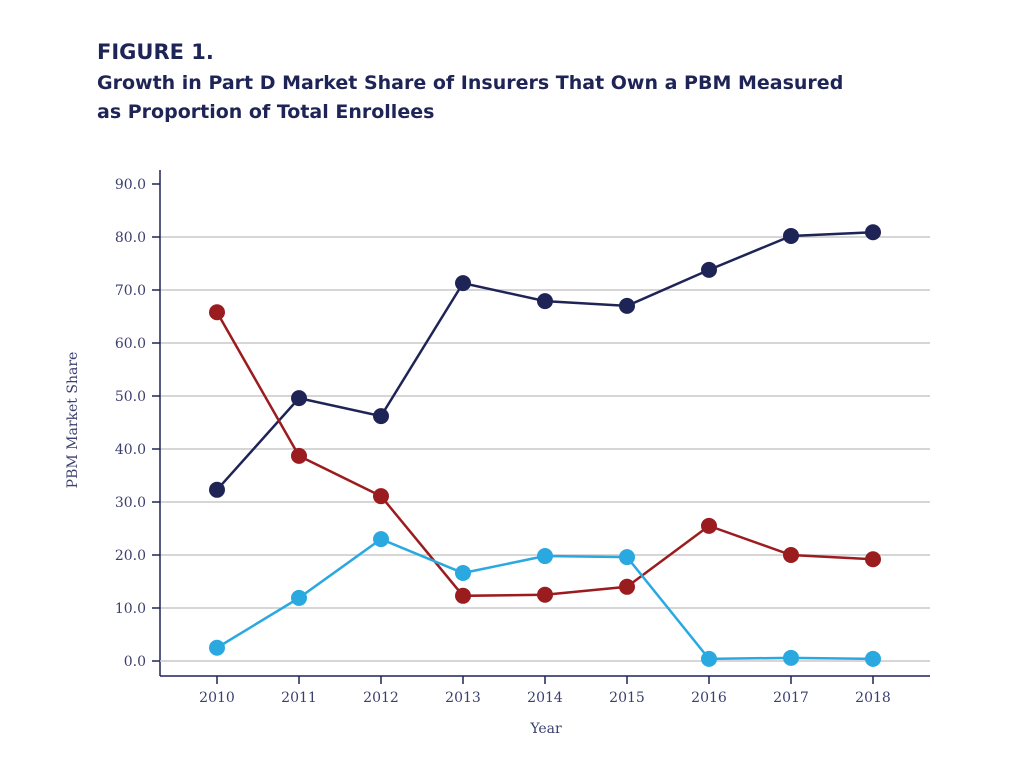  Describe the element at coordinates (130, 238) in the screenshot. I see `y-tick-label: 80.0` at that location.